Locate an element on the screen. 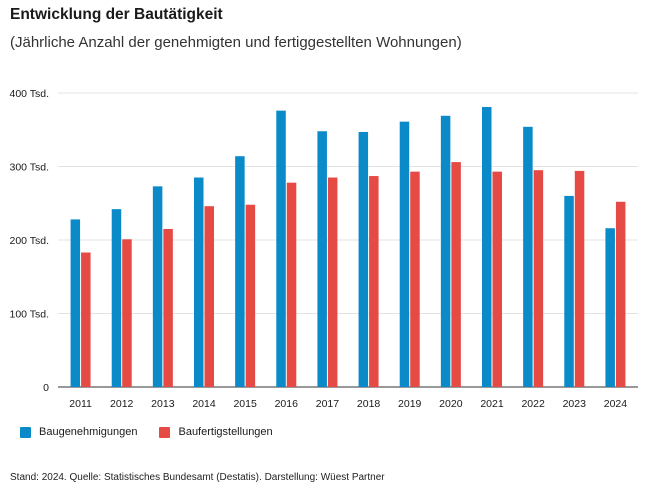  bar-baugenehmigungen-2016 is located at coordinates (281, 248).